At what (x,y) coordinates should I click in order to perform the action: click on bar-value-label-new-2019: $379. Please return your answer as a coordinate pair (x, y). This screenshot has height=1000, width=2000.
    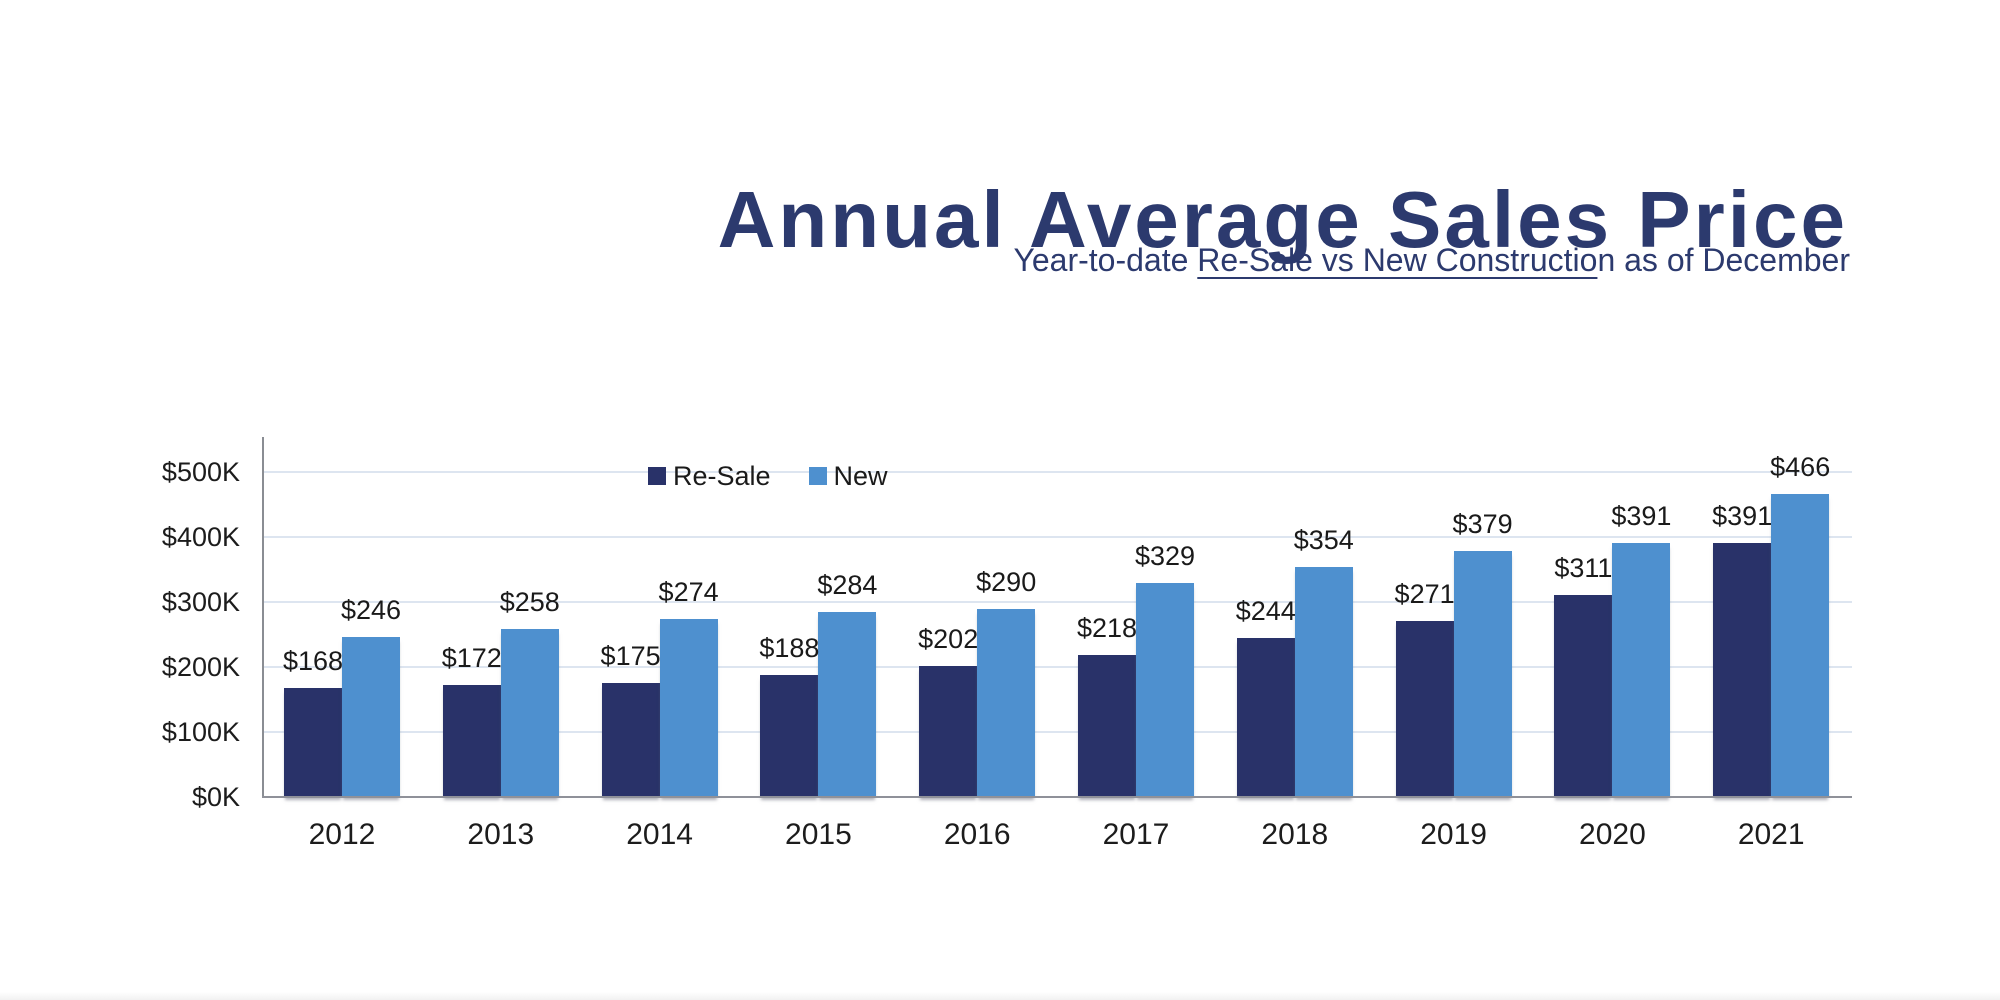
    Looking at the image, I should click on (1482, 523).